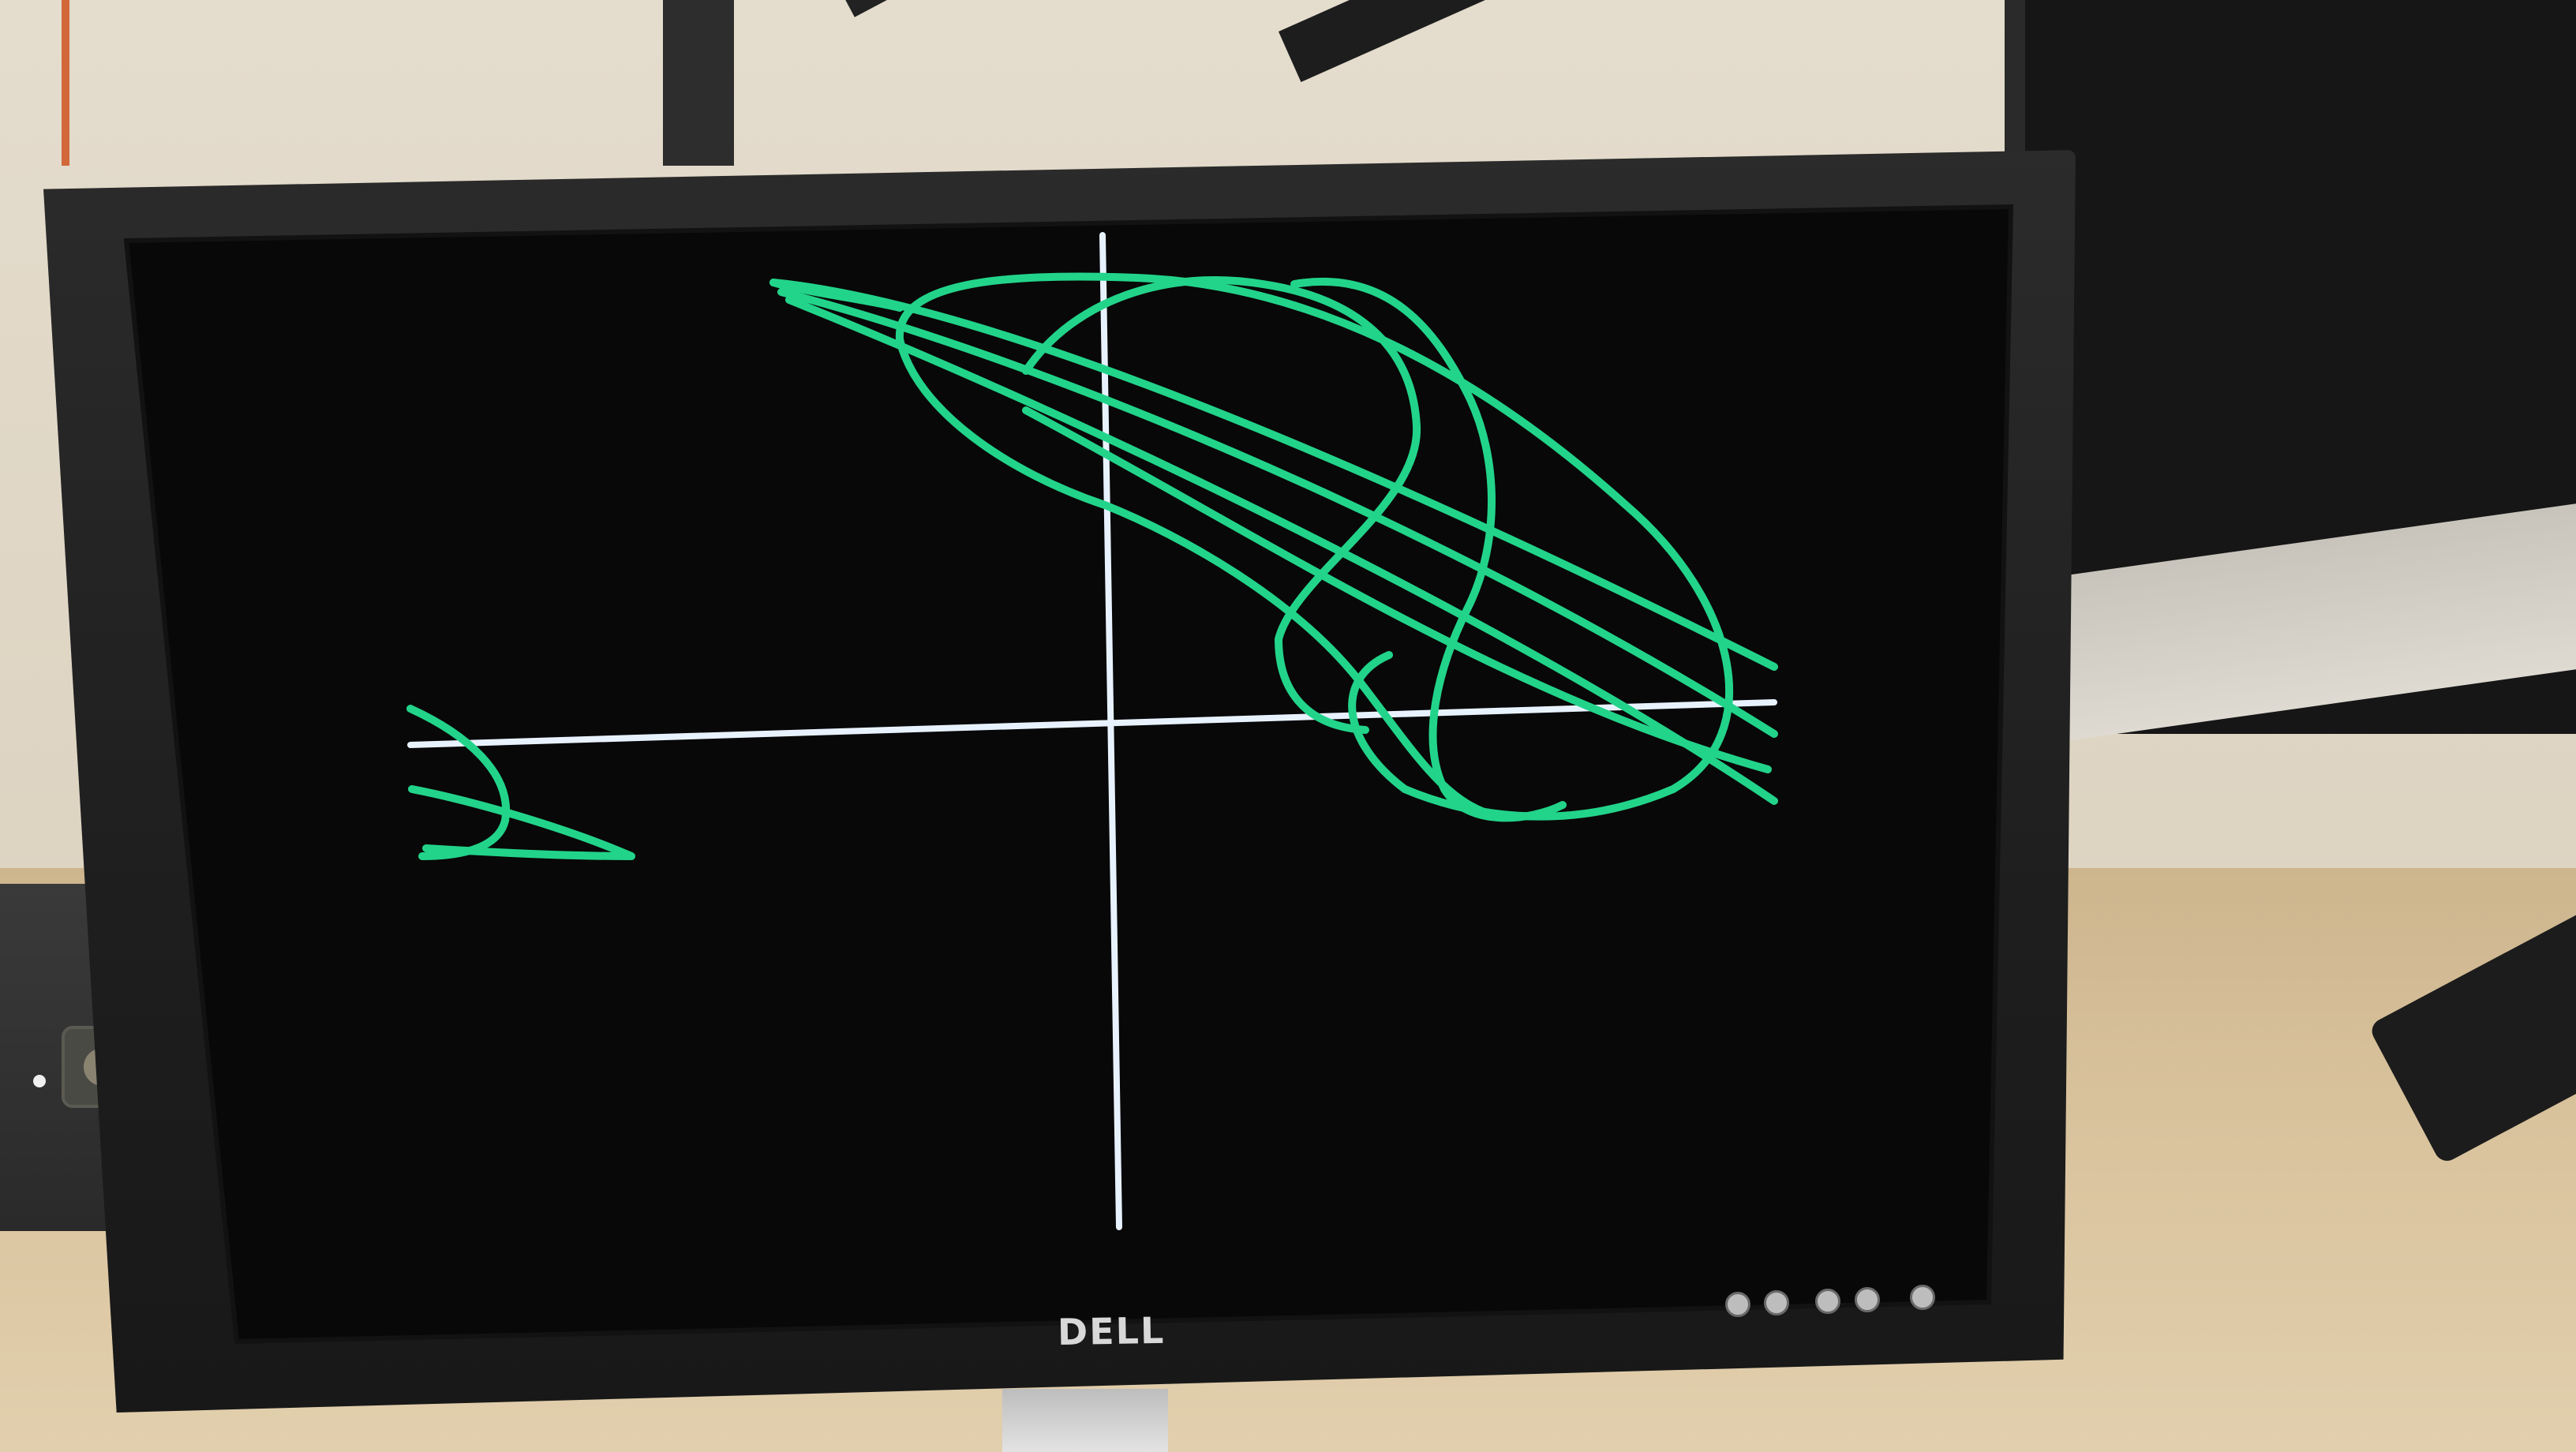  What do you see at coordinates (1428, 549) in the screenshot?
I see `trace-right-loop` at bounding box center [1428, 549].